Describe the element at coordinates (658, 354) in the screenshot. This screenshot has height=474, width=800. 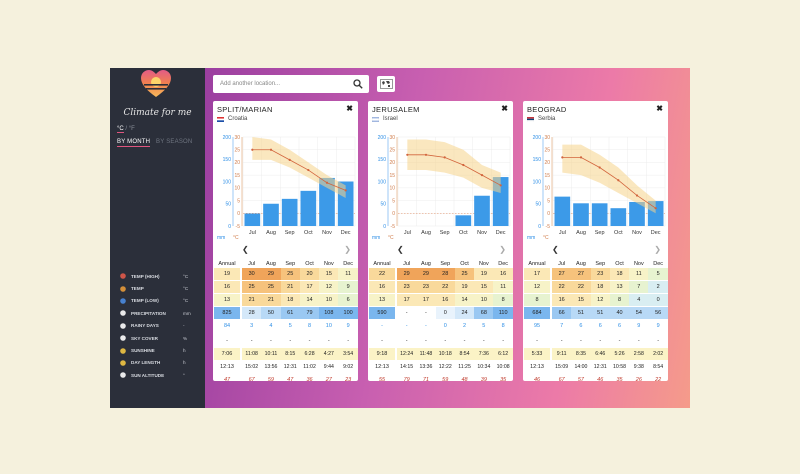
I see `month-cell: 2:02` at that location.